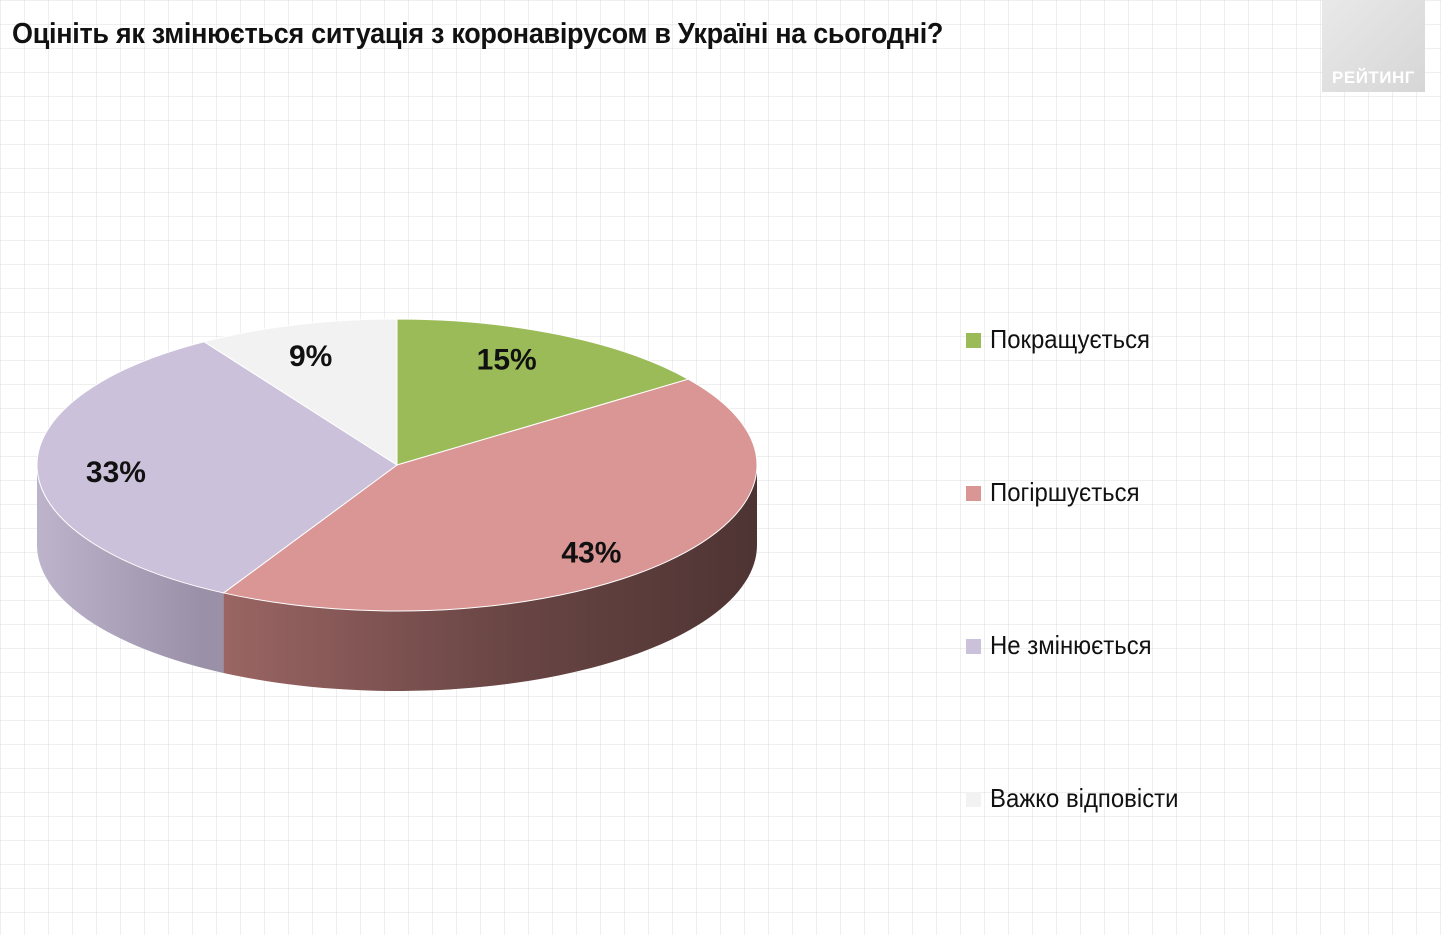  Describe the element at coordinates (1373, 46) in the screenshot. I see `rating-logo: РЕЙТИНГ` at that location.